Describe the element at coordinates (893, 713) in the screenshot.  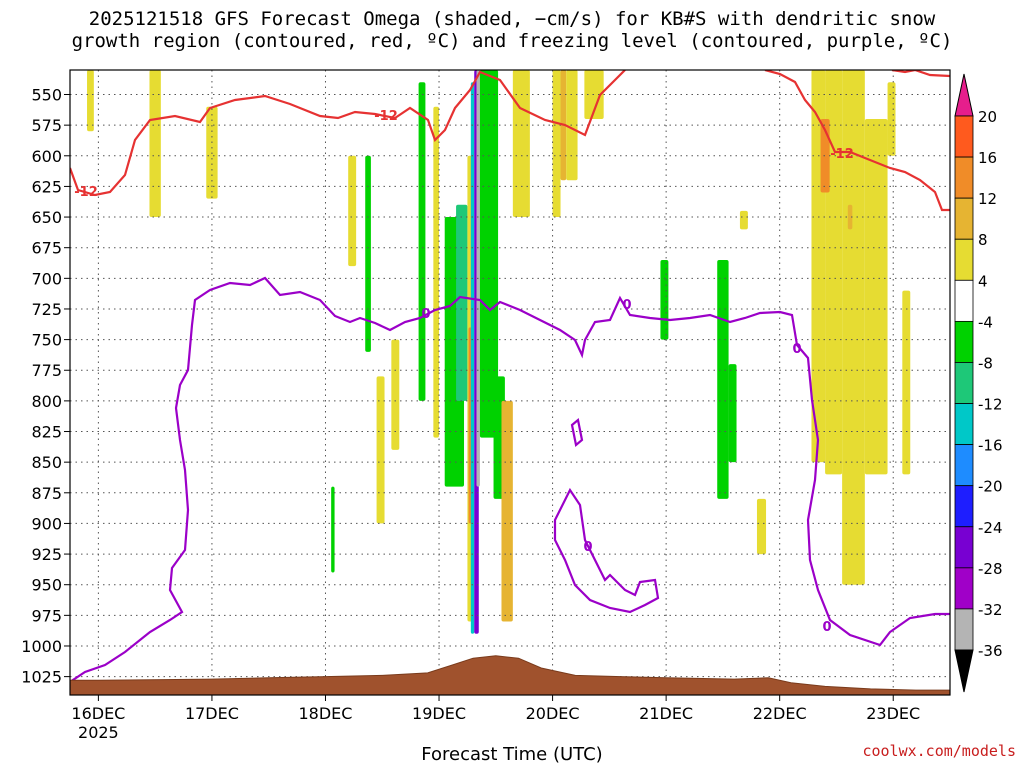
I see `x-tick-label: 23DEC` at that location.